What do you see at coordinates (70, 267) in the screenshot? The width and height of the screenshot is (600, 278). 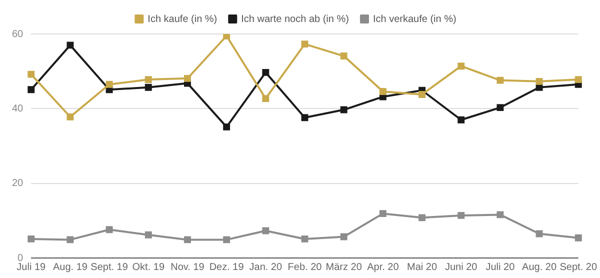 I see `x-tick-label: Aug. 19` at bounding box center [70, 267].